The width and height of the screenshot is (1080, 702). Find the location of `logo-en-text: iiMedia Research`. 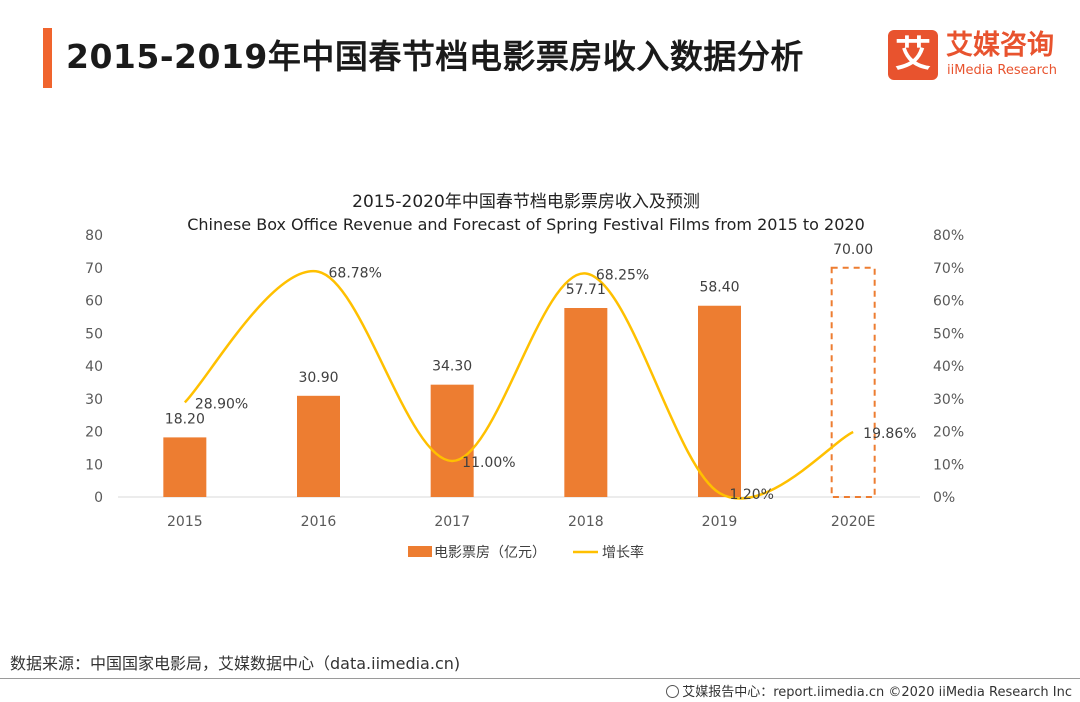

logo-en-text: iiMedia Research is located at coordinates (1002, 70).